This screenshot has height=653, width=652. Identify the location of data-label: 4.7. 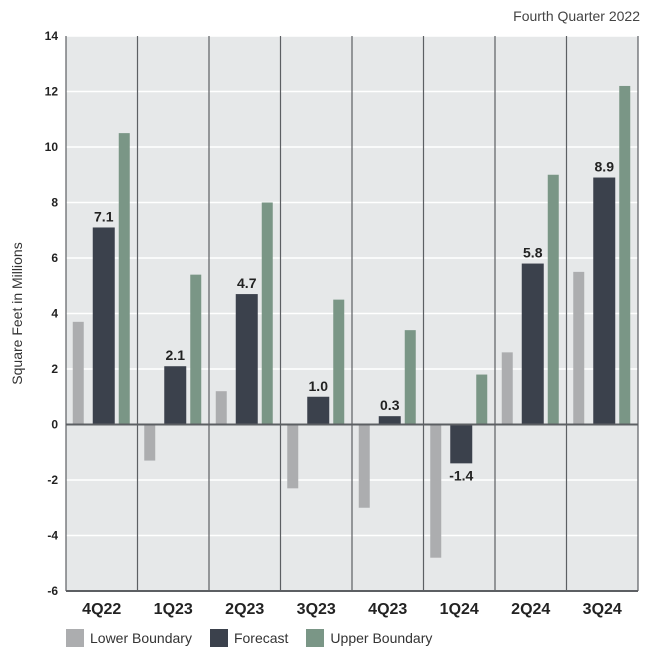
(247, 283).